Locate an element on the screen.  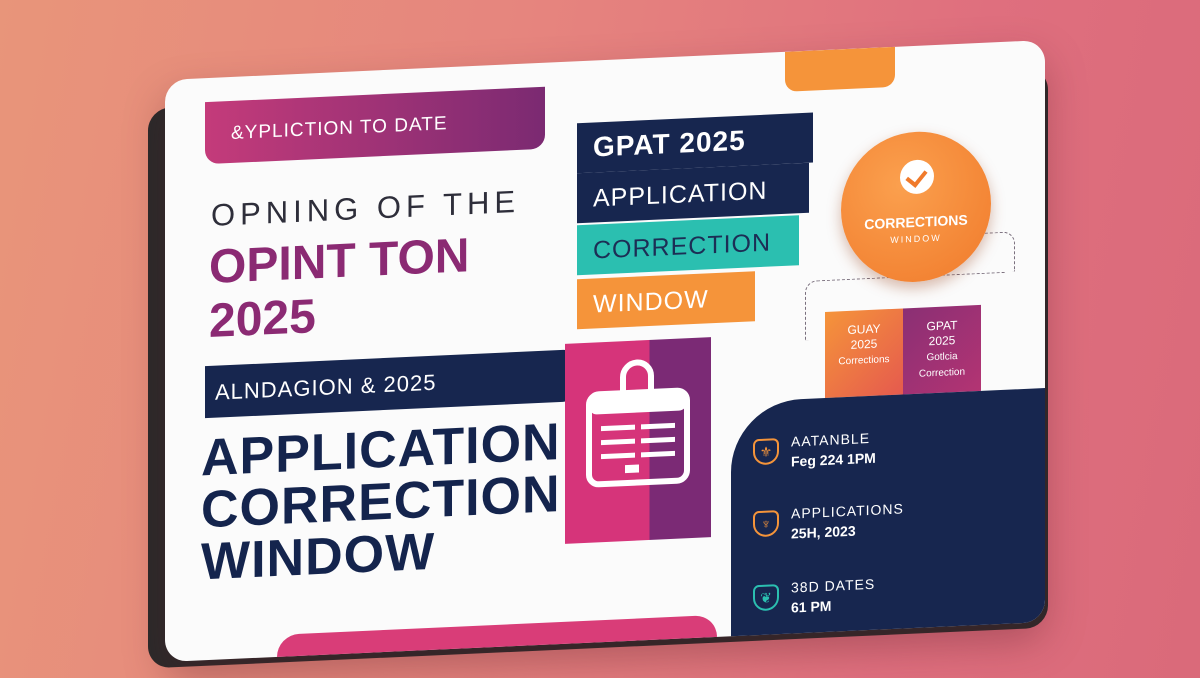
mini-card-line: GUAY is located at coordinates (864, 329).